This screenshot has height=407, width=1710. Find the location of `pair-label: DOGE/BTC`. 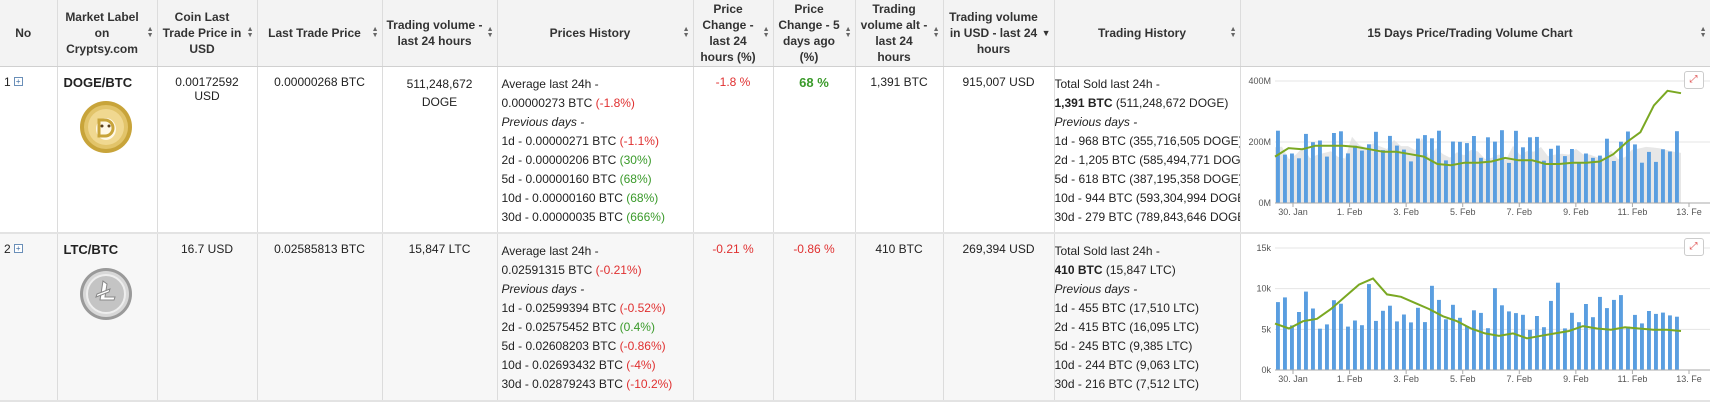

pair-label: DOGE/BTC is located at coordinates (98, 82).